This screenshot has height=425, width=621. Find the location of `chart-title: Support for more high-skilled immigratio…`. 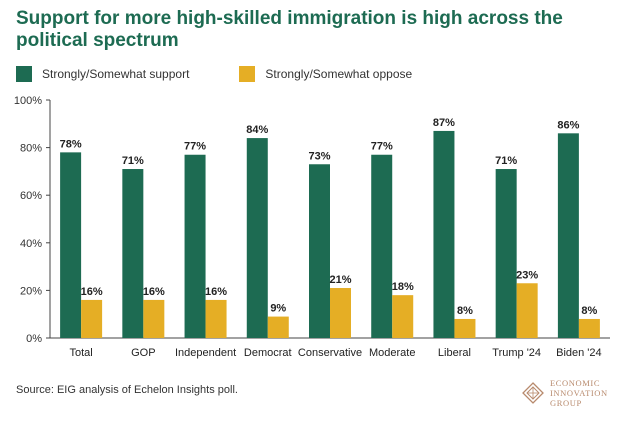

chart-title: Support for more high-skilled immigratio… is located at coordinates (289, 29).